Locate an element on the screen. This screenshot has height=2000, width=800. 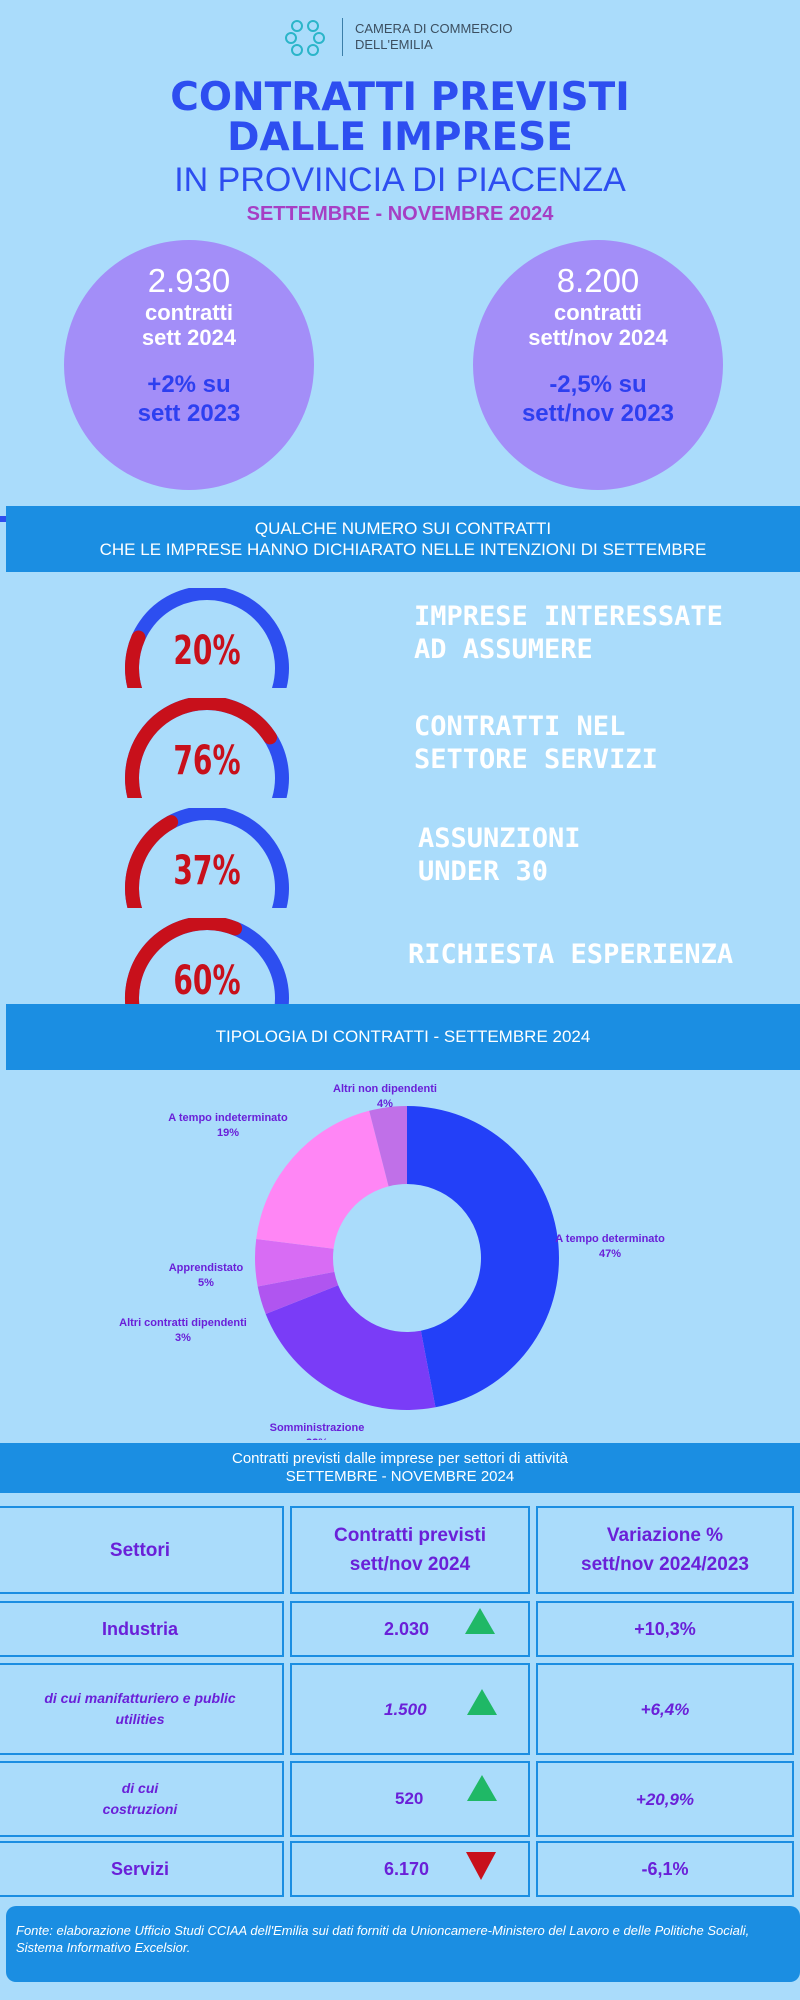
gauge-label-line2: AD ASSUMERE is located at coordinates (503, 649).